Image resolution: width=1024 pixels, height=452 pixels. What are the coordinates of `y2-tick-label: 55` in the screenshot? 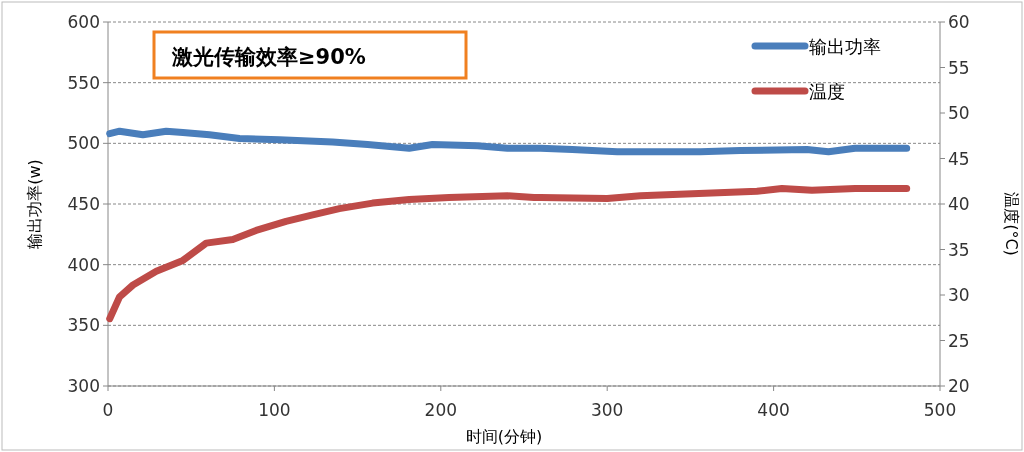 It's located at (959, 67).